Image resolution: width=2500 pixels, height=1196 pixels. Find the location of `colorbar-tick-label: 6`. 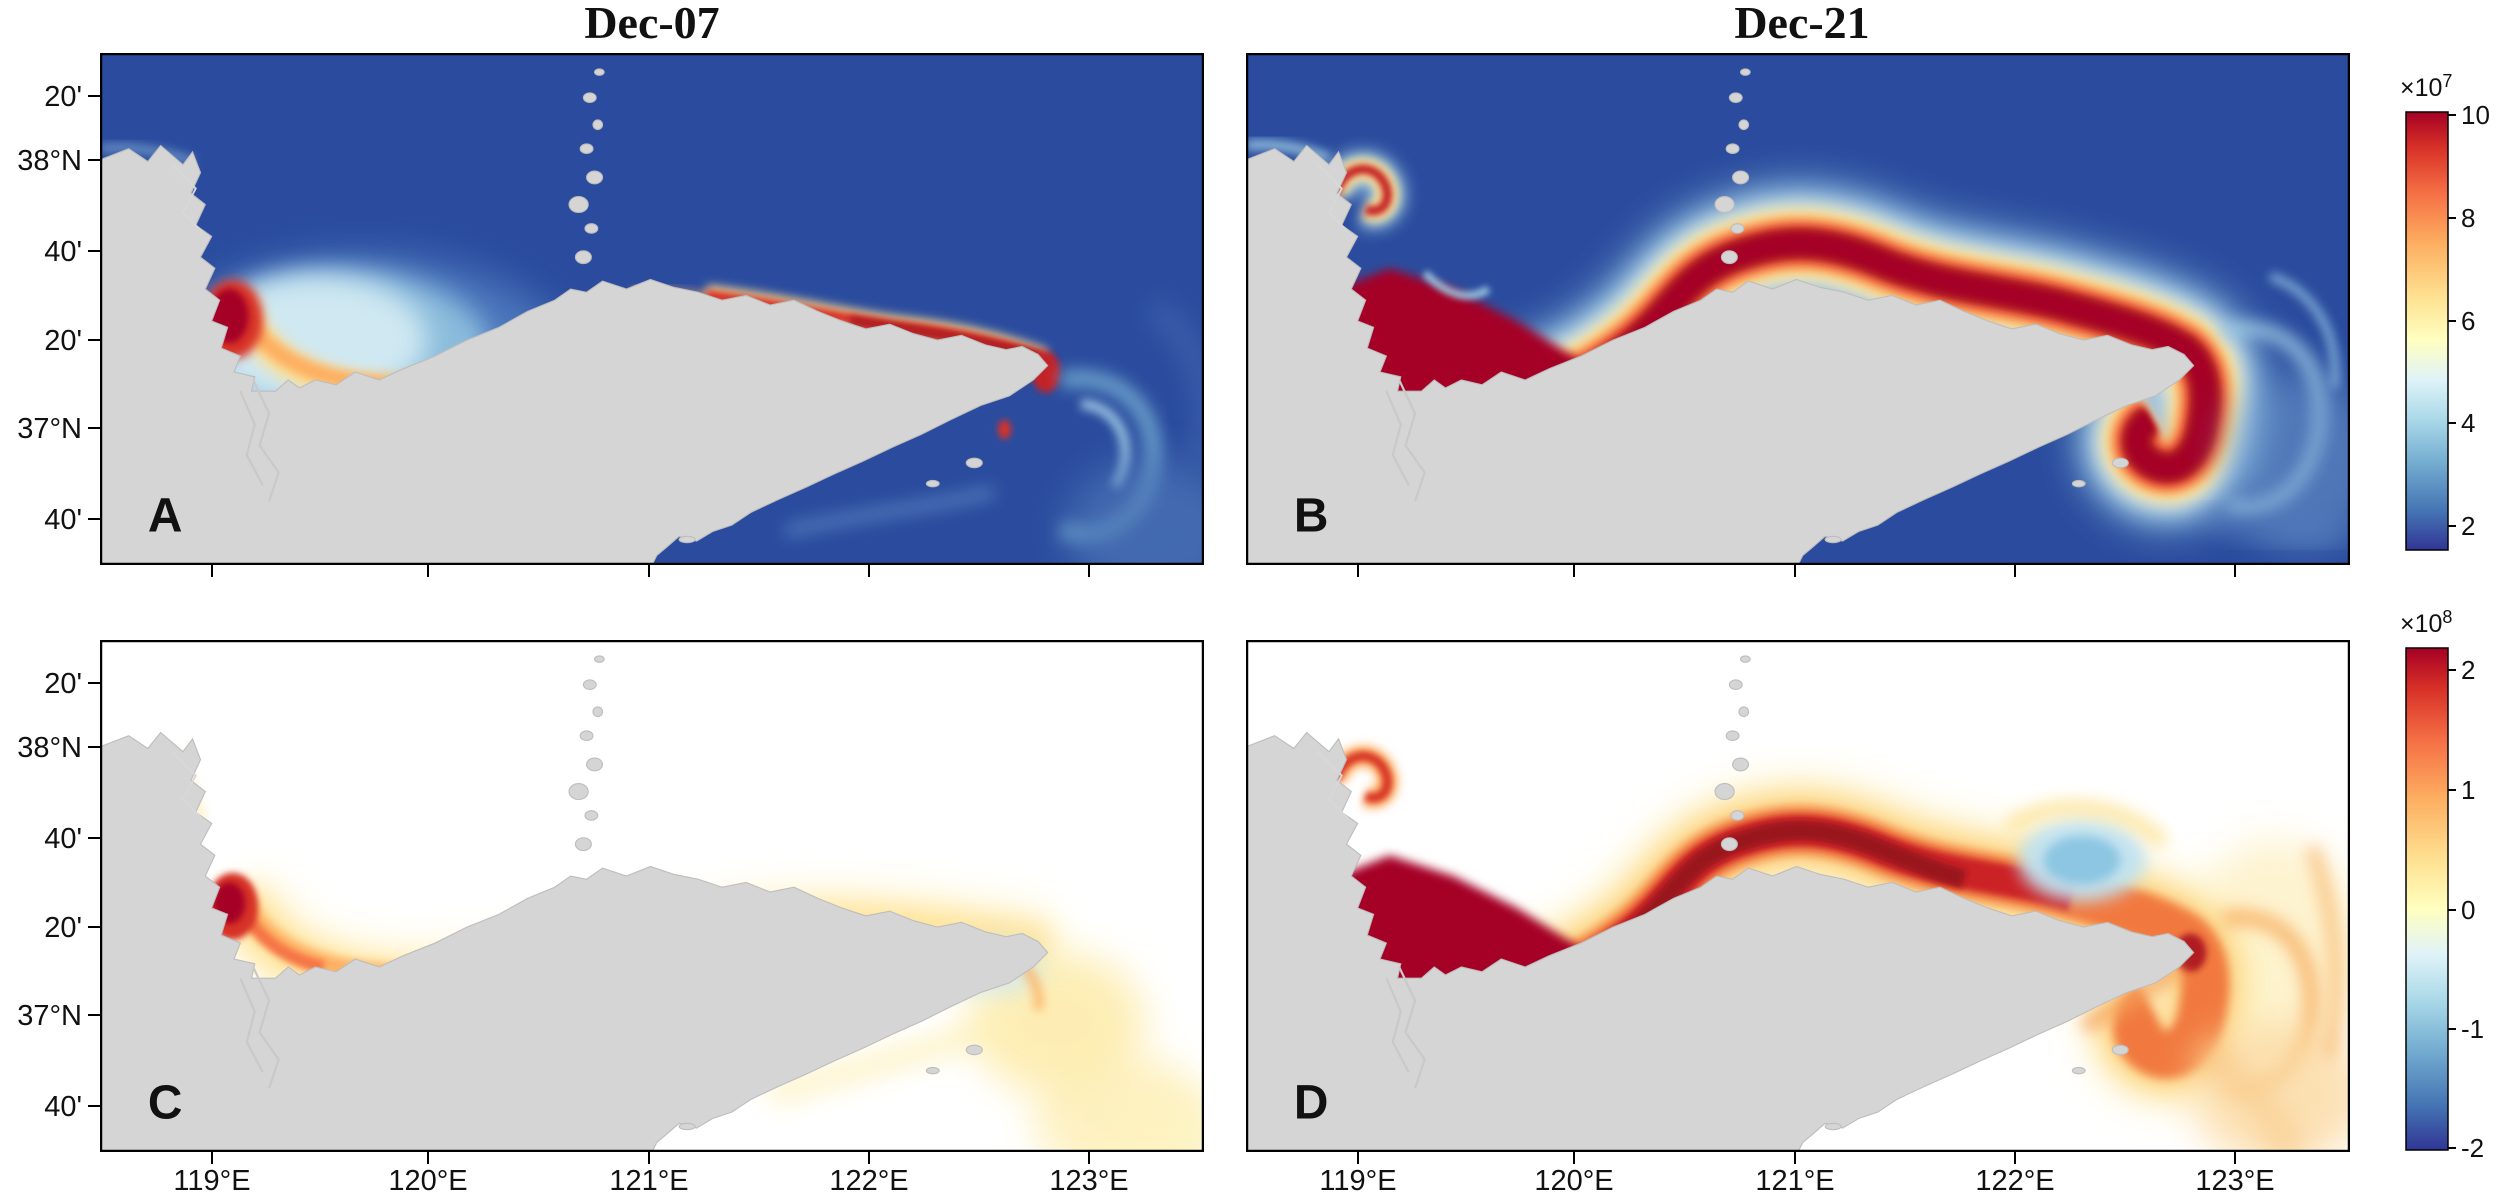

colorbar-tick-label: 6 is located at coordinates (2468, 321).